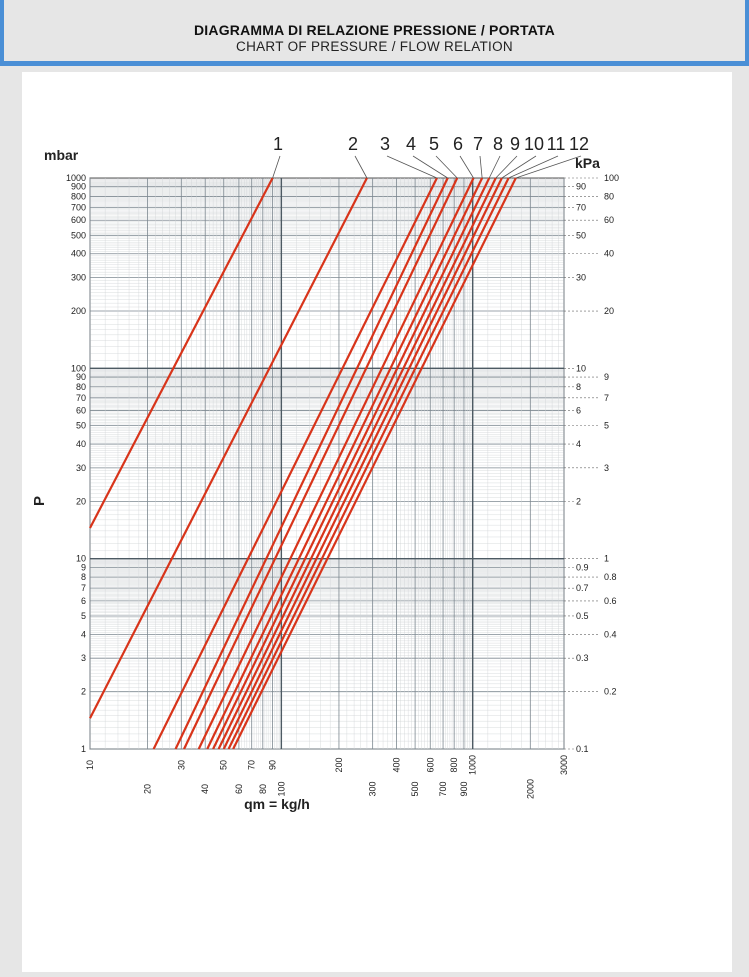 The width and height of the screenshot is (749, 977). I want to click on y-tick-label-left: 2, so click(83, 692).